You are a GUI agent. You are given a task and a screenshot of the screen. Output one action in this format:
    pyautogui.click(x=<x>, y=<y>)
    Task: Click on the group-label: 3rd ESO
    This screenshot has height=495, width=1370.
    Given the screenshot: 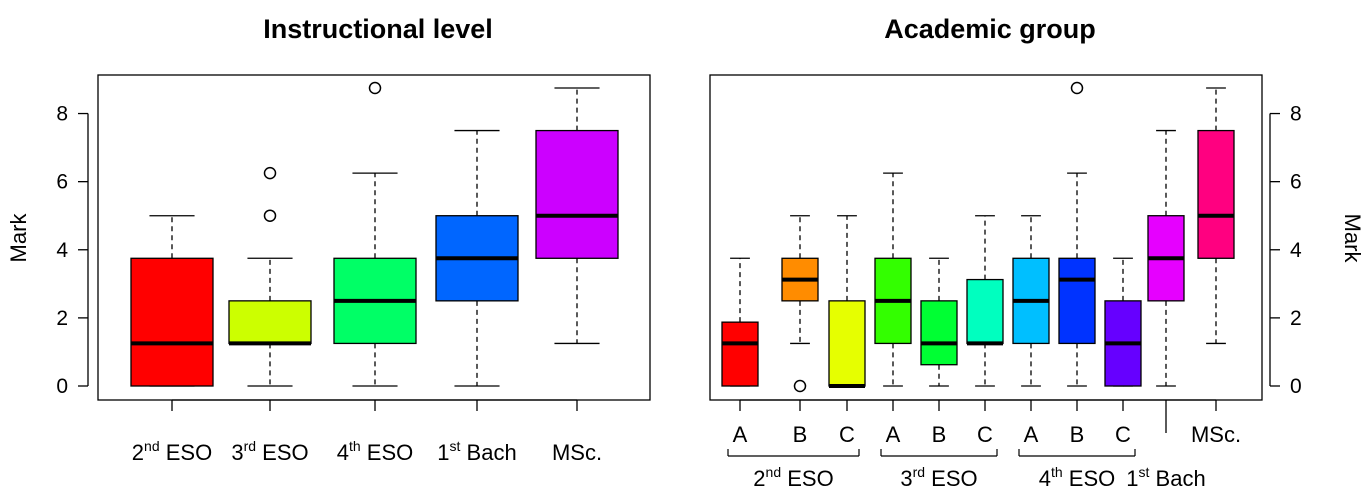 What is the action you would take?
    pyautogui.click(x=938, y=477)
    